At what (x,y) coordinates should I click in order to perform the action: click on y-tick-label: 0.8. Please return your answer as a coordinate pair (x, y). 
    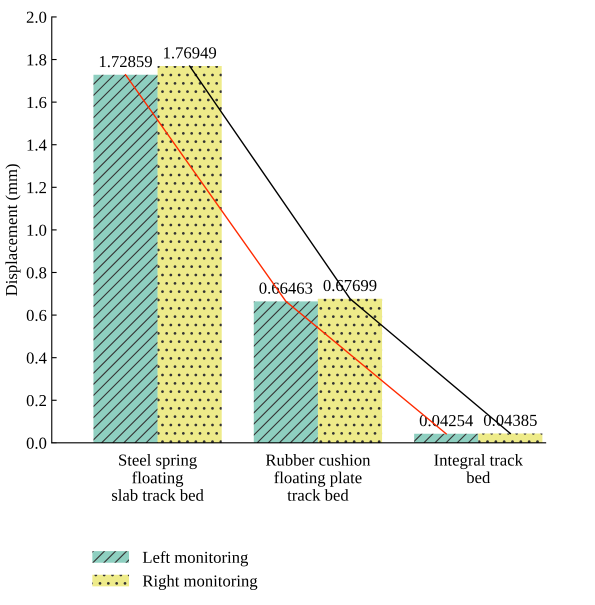
    Looking at the image, I should click on (36, 273).